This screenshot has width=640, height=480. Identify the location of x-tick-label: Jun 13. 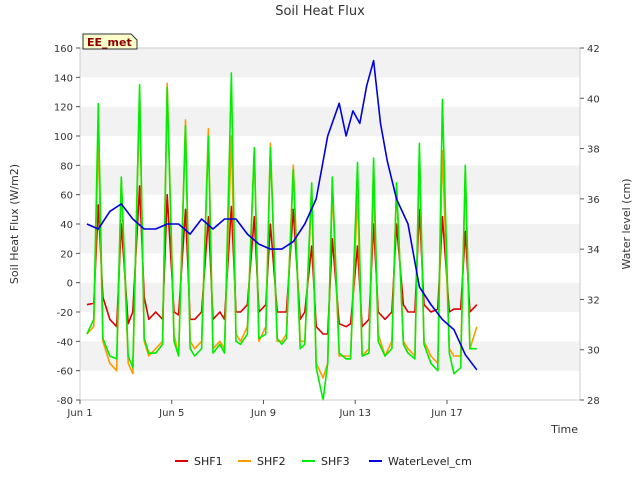
(354, 413).